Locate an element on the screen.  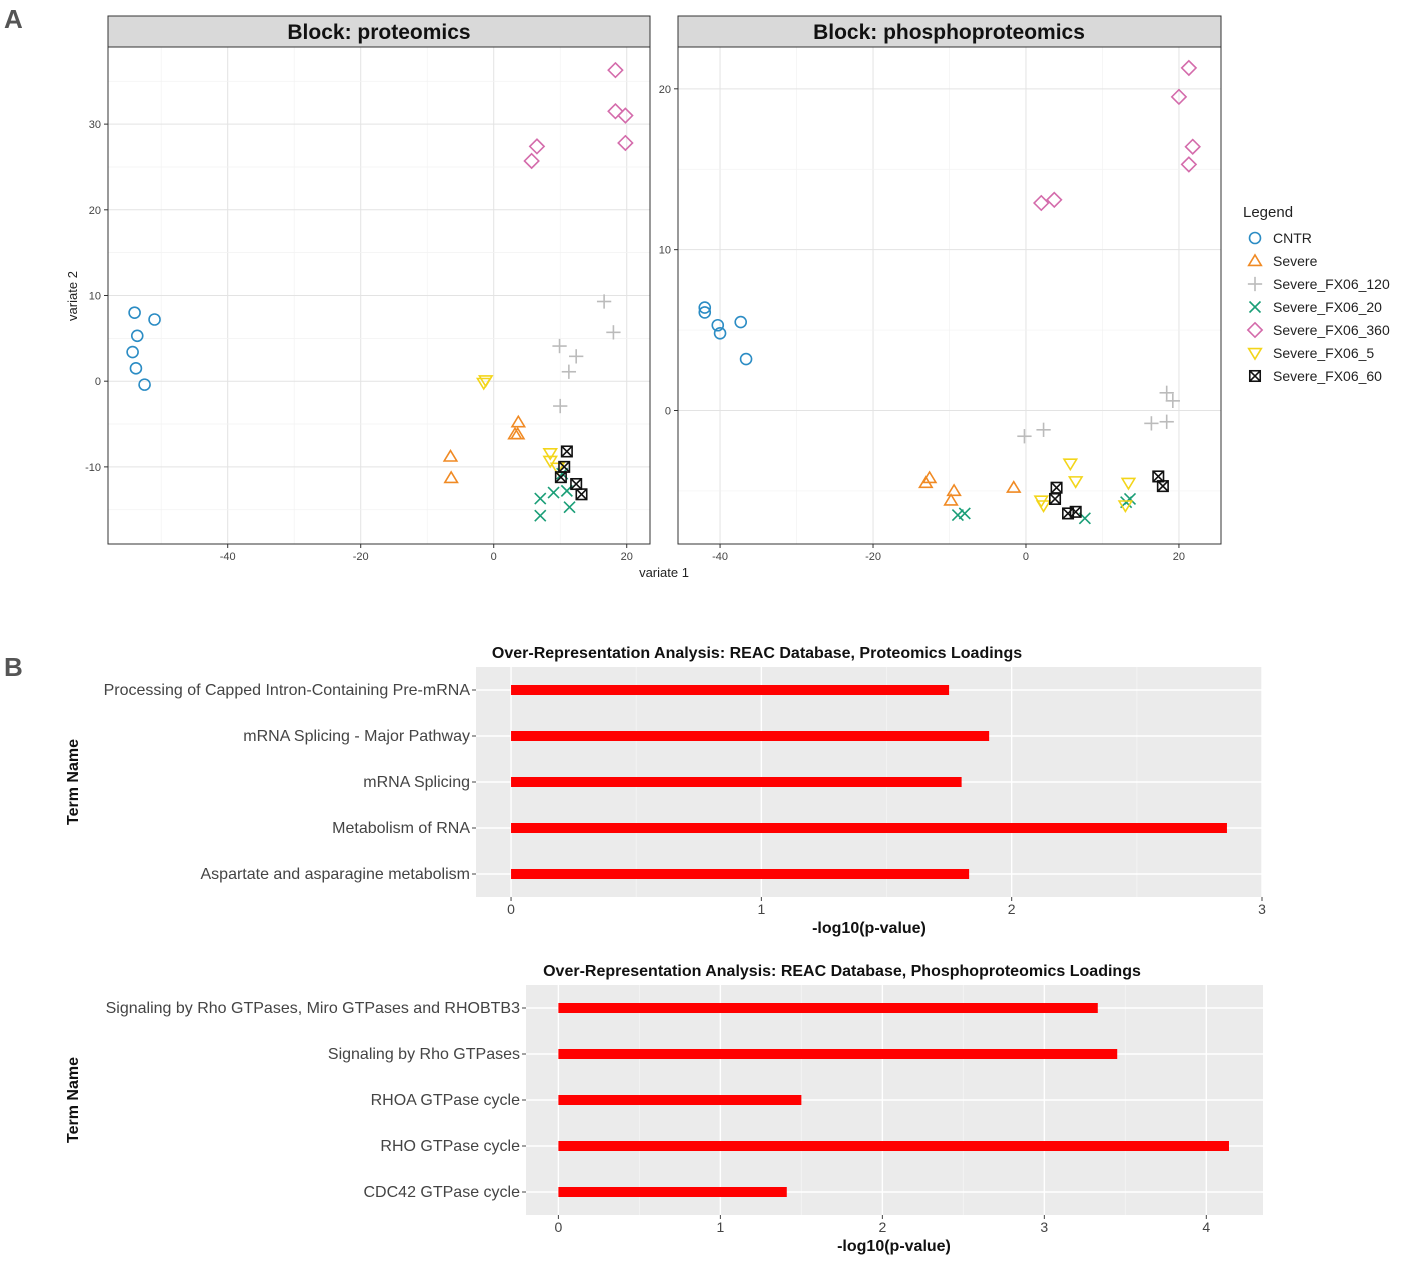
y-tick-label: 30 is located at coordinates (95, 125).